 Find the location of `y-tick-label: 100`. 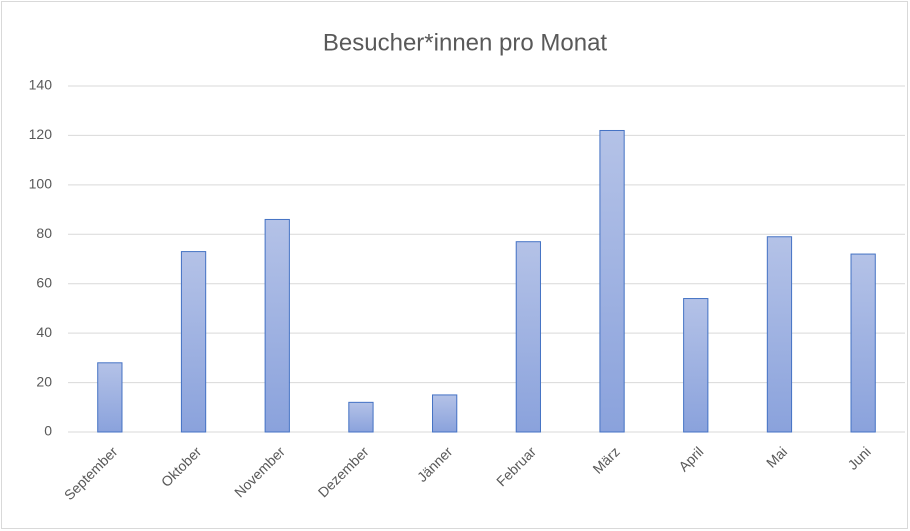

y-tick-label: 100 is located at coordinates (41, 184).